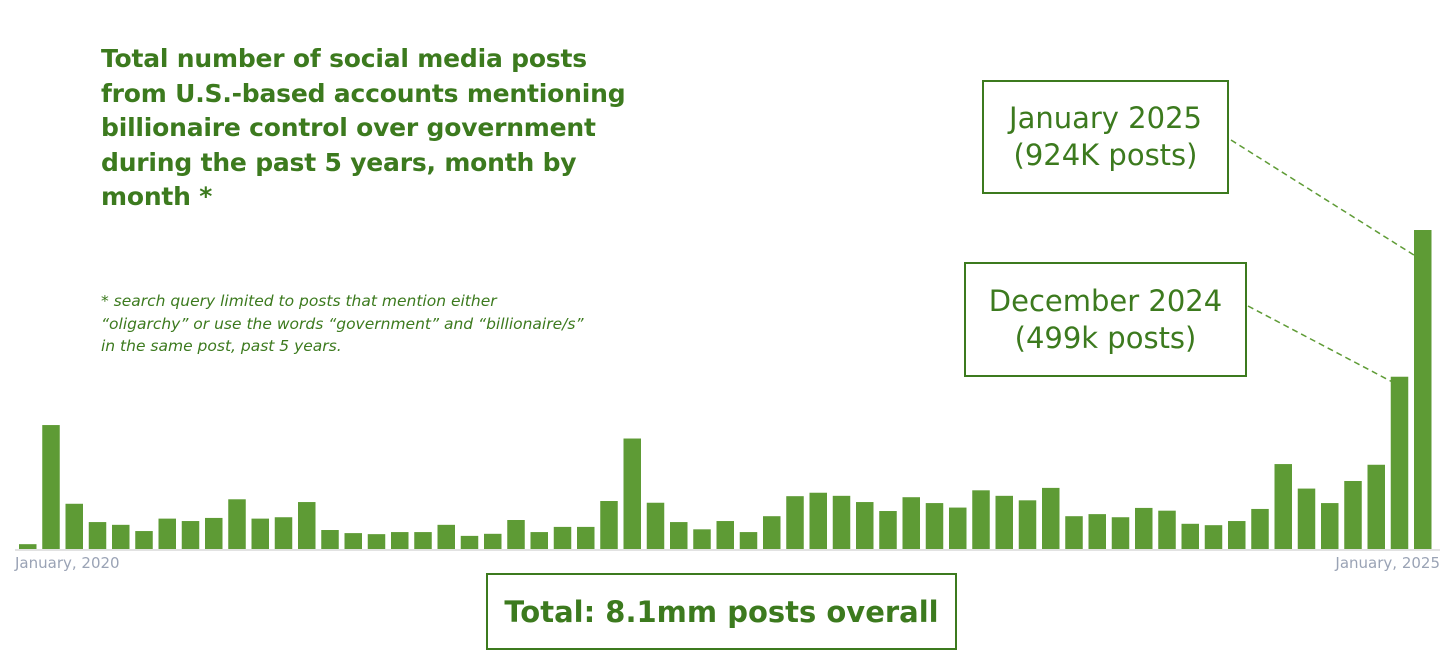  What do you see at coordinates (67, 563) in the screenshot?
I see `x-axis-start-label: January, 2020` at bounding box center [67, 563].